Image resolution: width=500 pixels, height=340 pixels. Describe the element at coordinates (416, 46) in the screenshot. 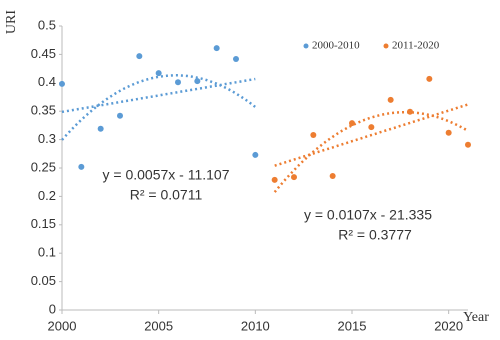

I see `legend-label: 2011-2020` at that location.